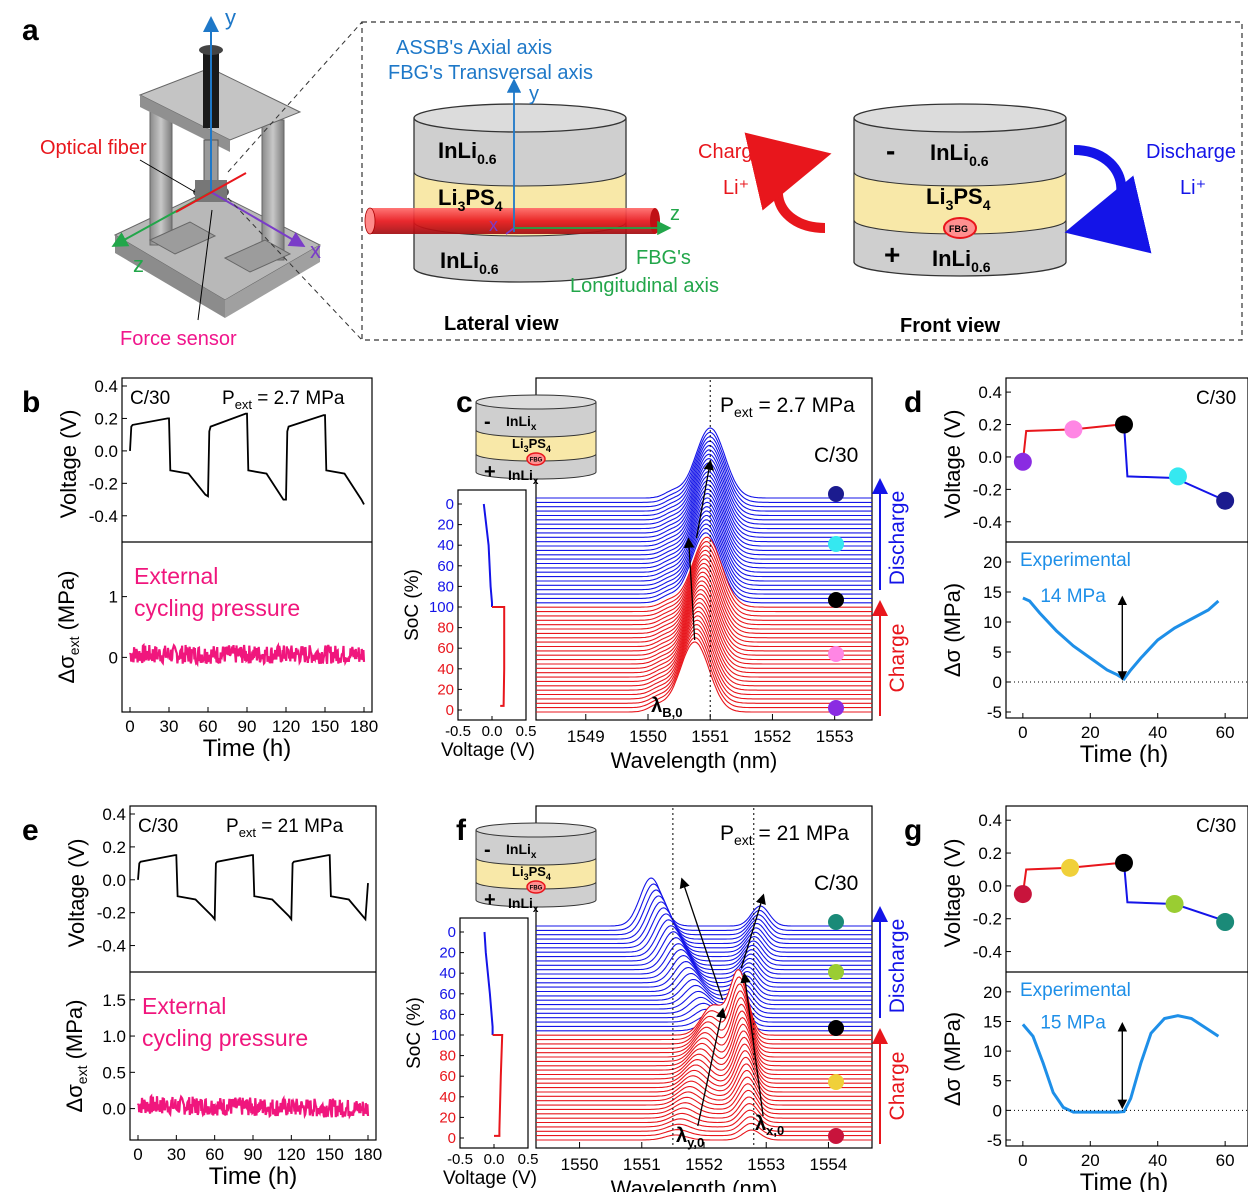  I want to click on rig-base-front, so click(272, 281).